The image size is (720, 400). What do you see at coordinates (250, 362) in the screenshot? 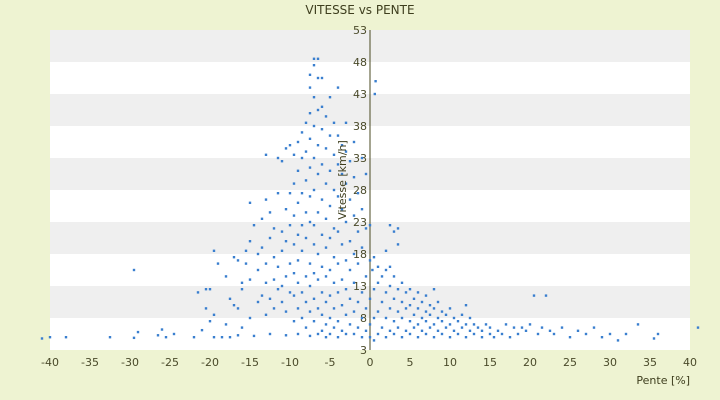
I see `x-tick-label: -15` at bounding box center [250, 362].